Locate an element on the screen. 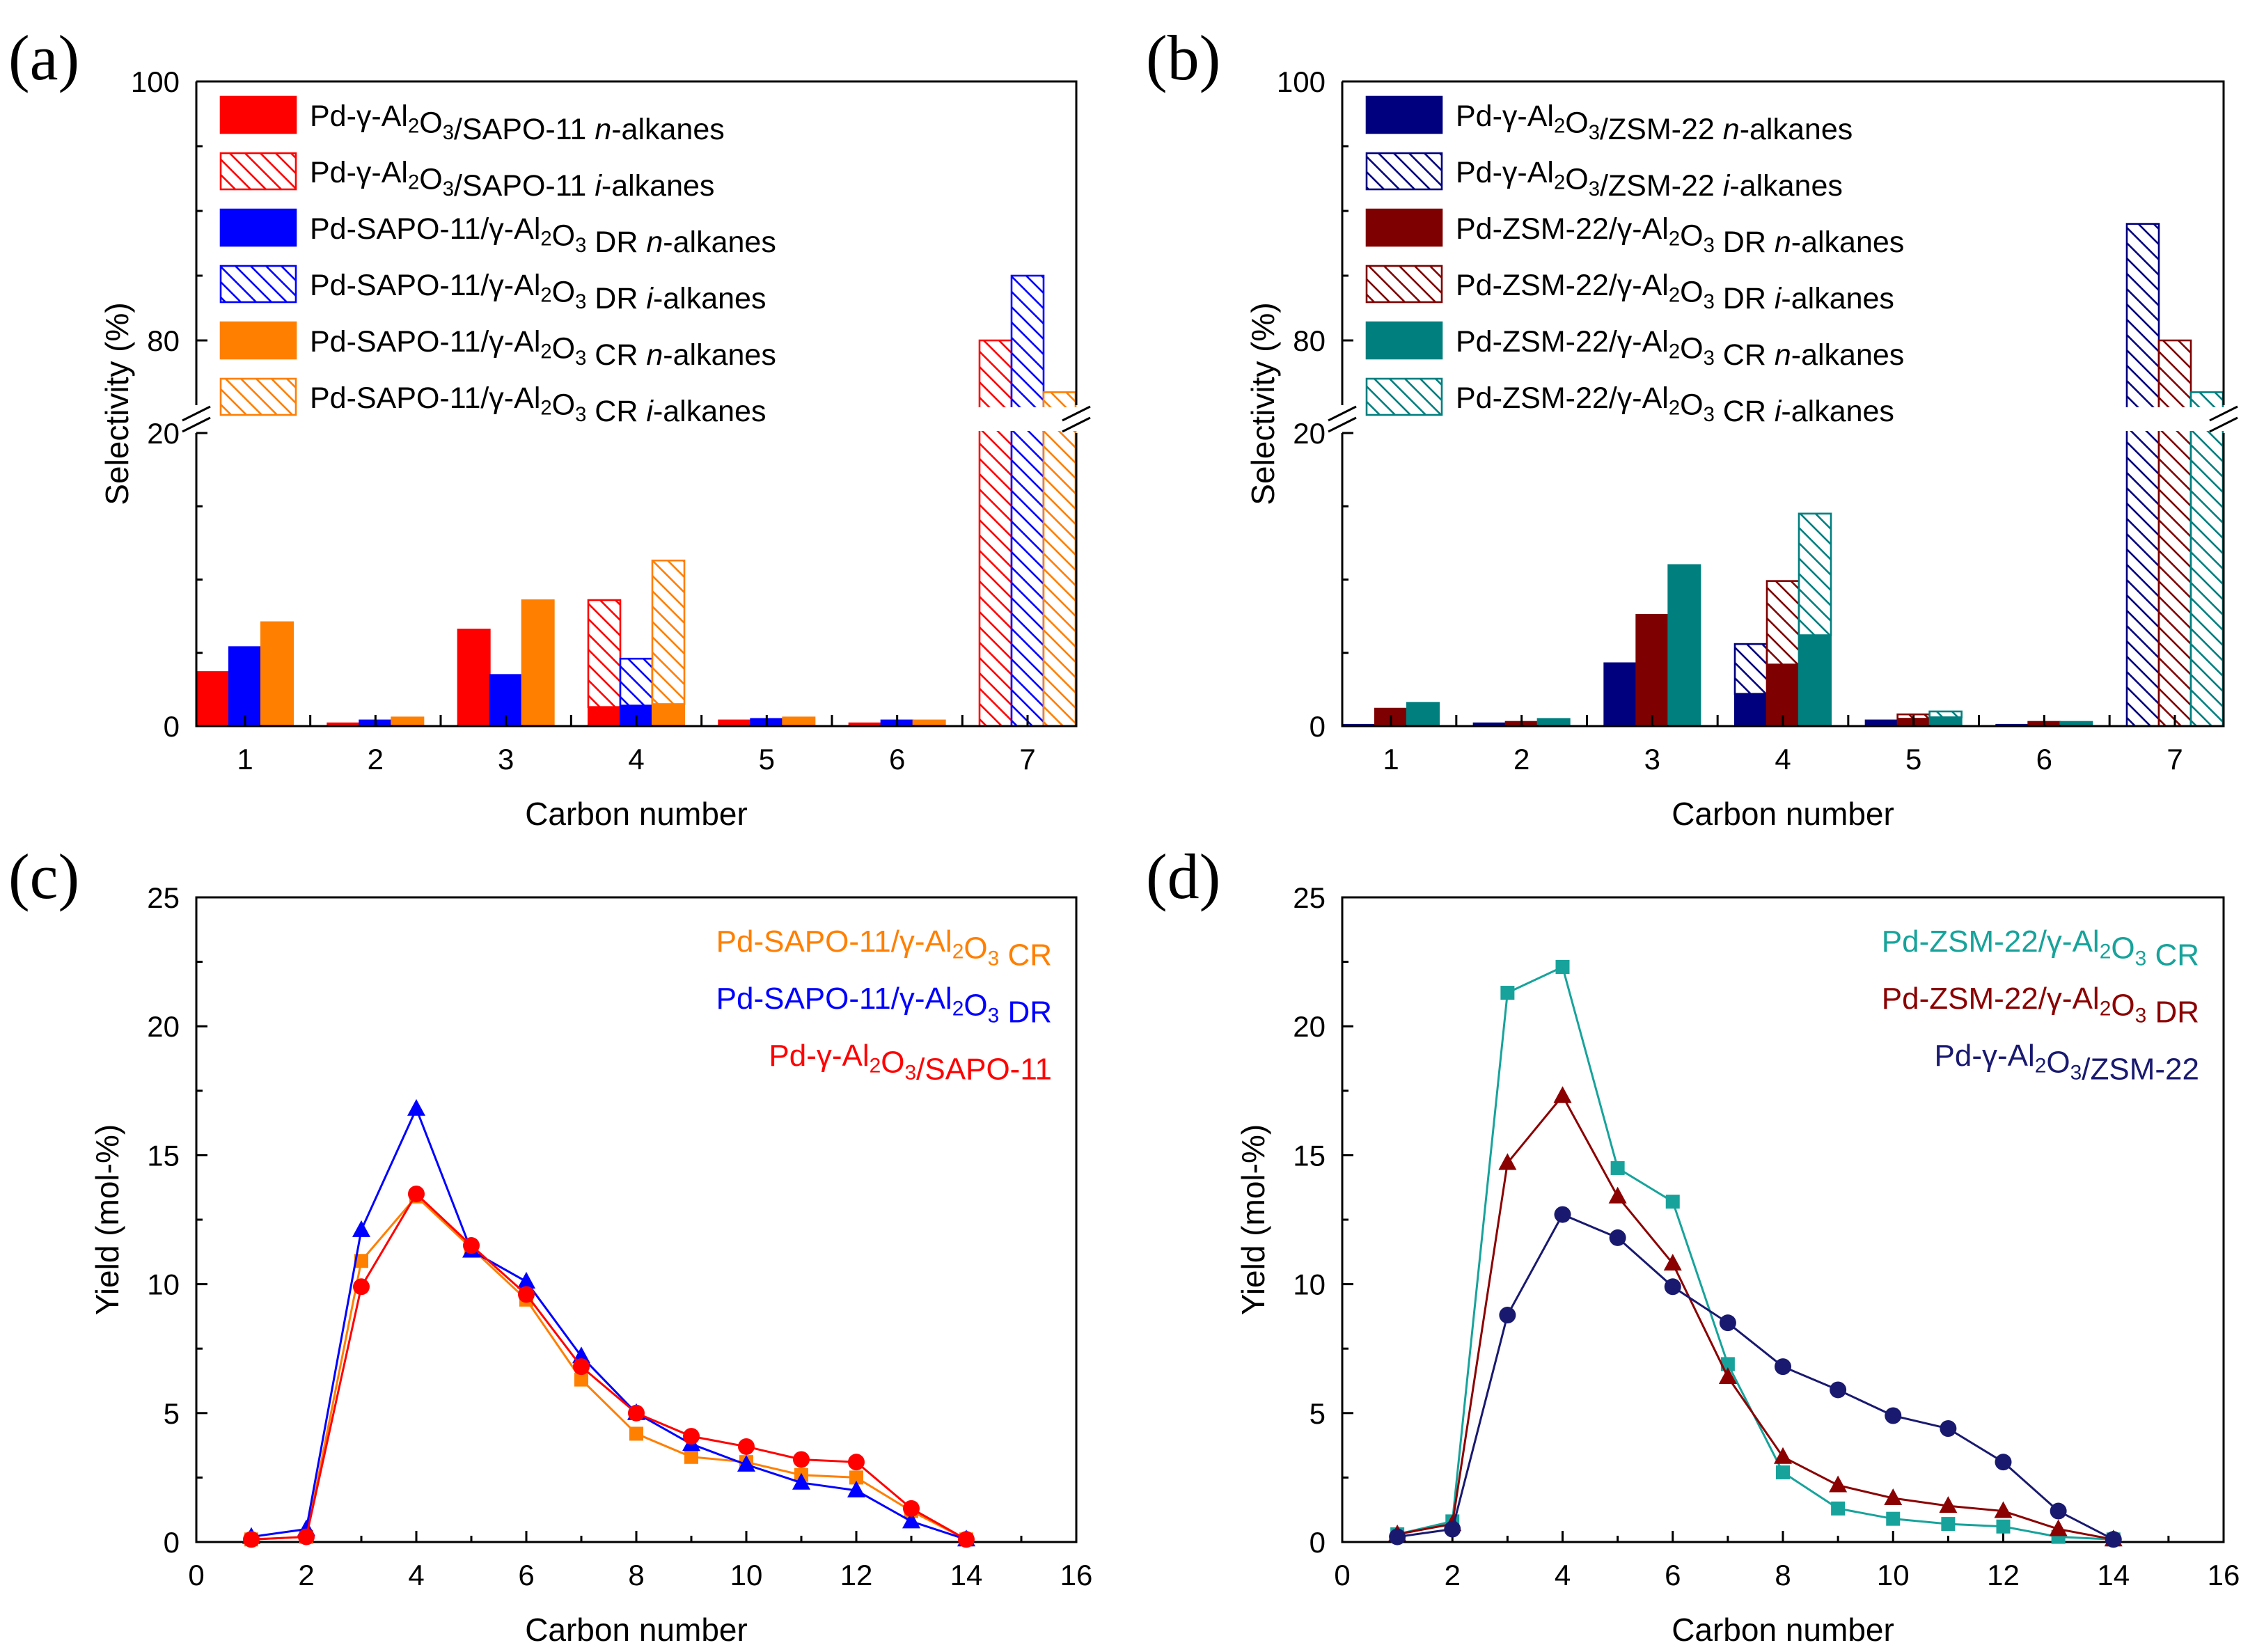 This screenshot has width=2241, height=1652. legend-label-3: Pd-SAPO-11/γ-Al2O3 DR i-alkanes is located at coordinates (538, 292).